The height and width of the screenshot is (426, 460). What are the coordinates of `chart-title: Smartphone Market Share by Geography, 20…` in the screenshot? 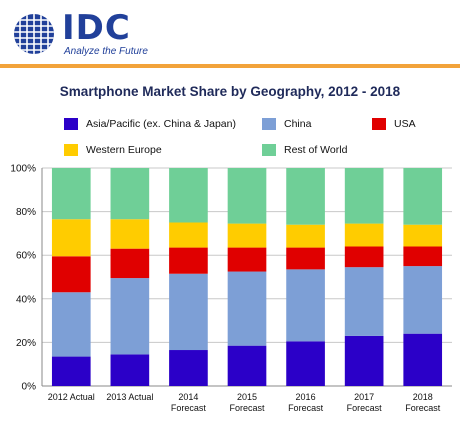 It's located at (230, 91).